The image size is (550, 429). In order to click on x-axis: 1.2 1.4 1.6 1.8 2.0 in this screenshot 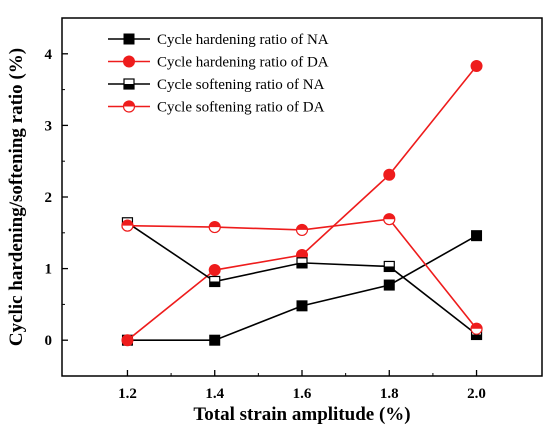, I will do `click(302, 386)`.